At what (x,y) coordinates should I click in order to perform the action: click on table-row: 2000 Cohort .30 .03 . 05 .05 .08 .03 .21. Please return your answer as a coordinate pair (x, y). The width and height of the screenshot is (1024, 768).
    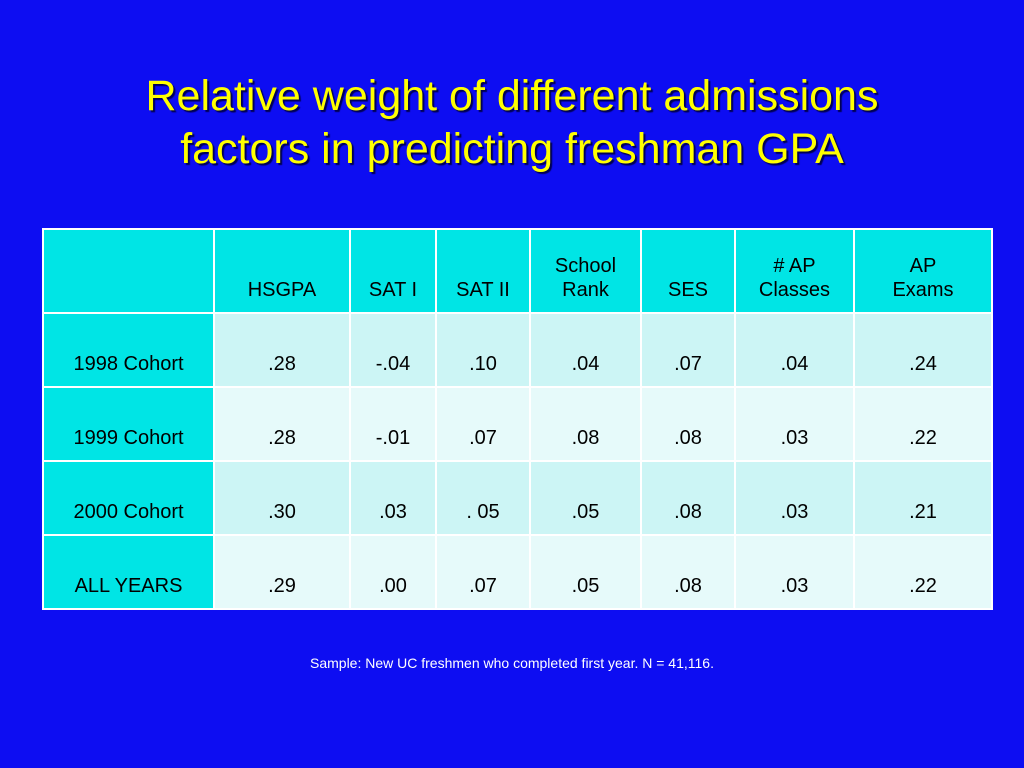
    Looking at the image, I should click on (517, 498).